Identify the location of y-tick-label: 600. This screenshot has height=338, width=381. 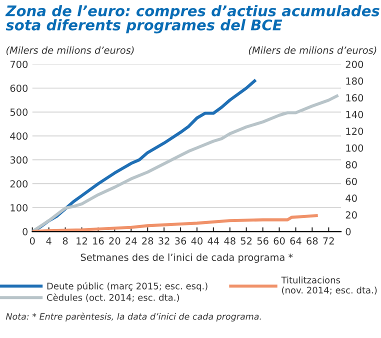
(19, 88).